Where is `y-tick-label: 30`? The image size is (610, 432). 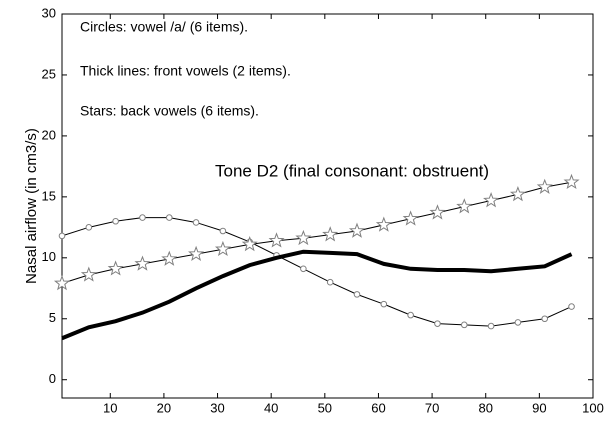 y-tick-label: 30 is located at coordinates (49, 12).